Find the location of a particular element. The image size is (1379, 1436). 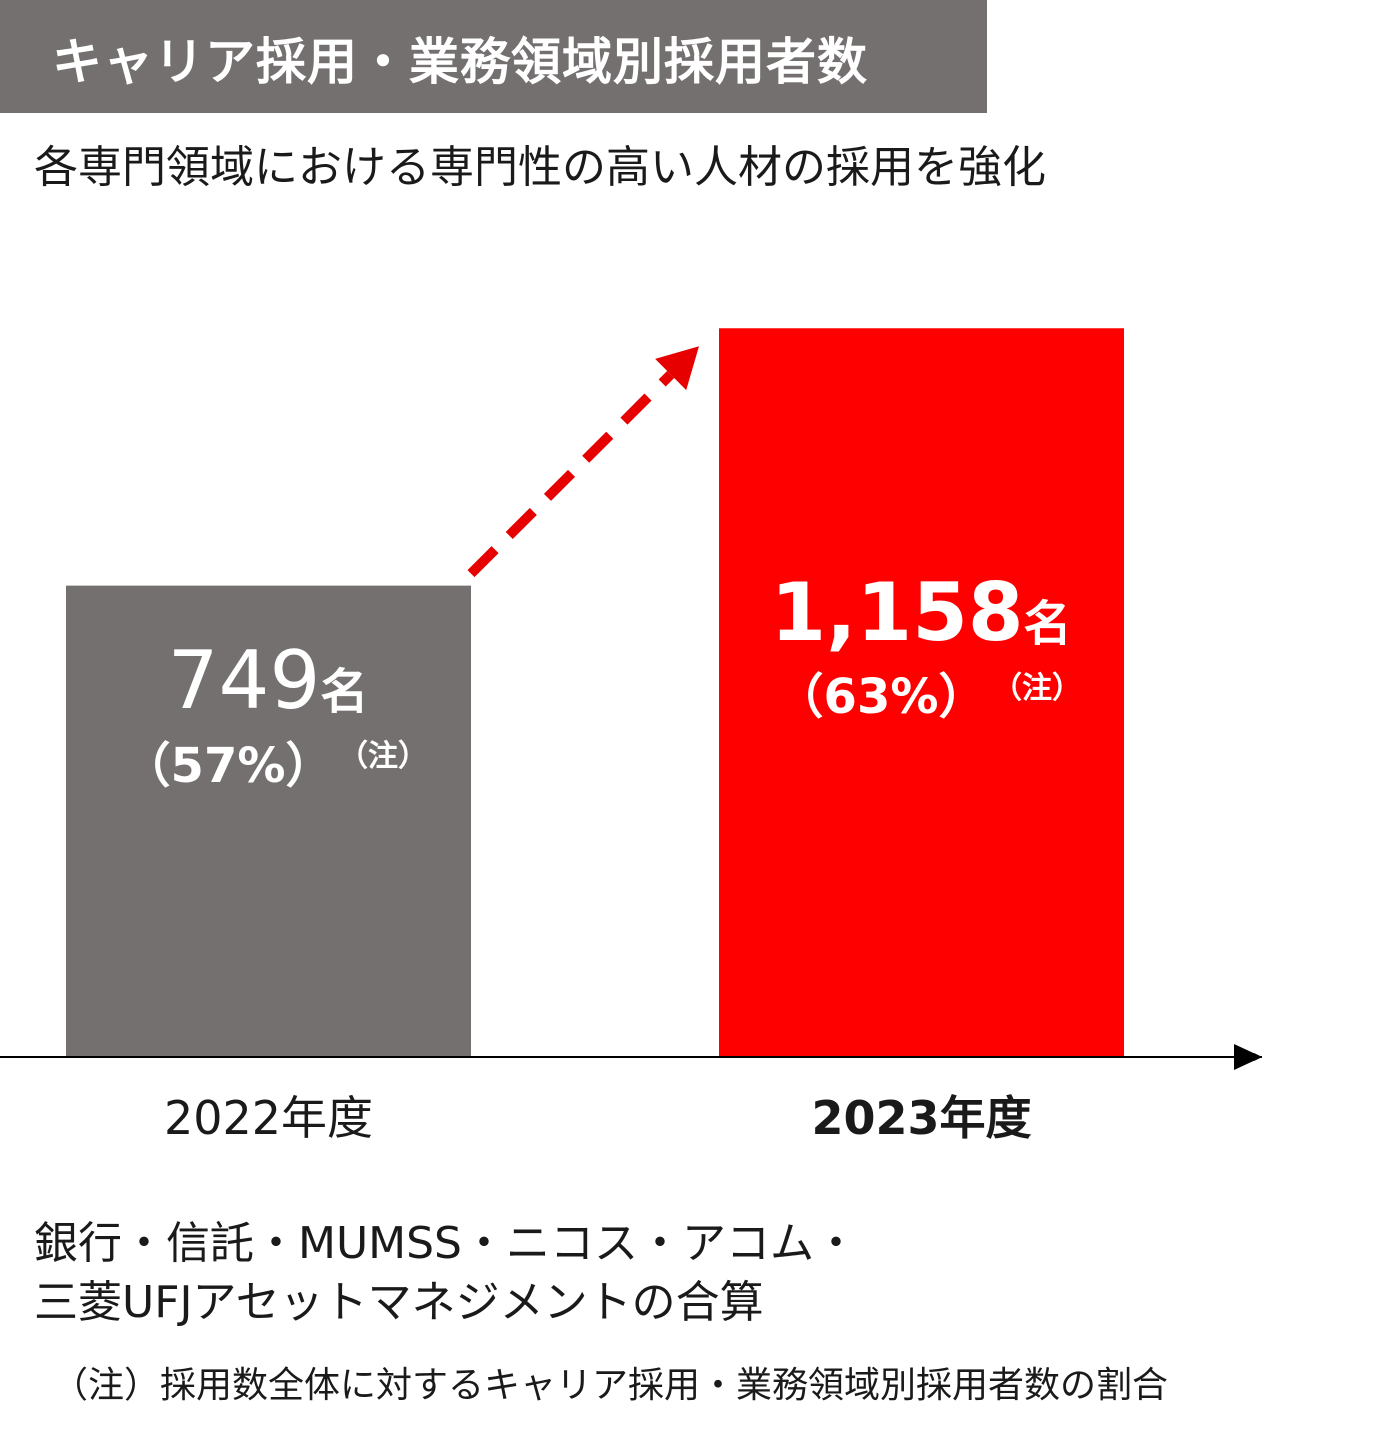

x-axis-arrowhead is located at coordinates (1248, 1057).